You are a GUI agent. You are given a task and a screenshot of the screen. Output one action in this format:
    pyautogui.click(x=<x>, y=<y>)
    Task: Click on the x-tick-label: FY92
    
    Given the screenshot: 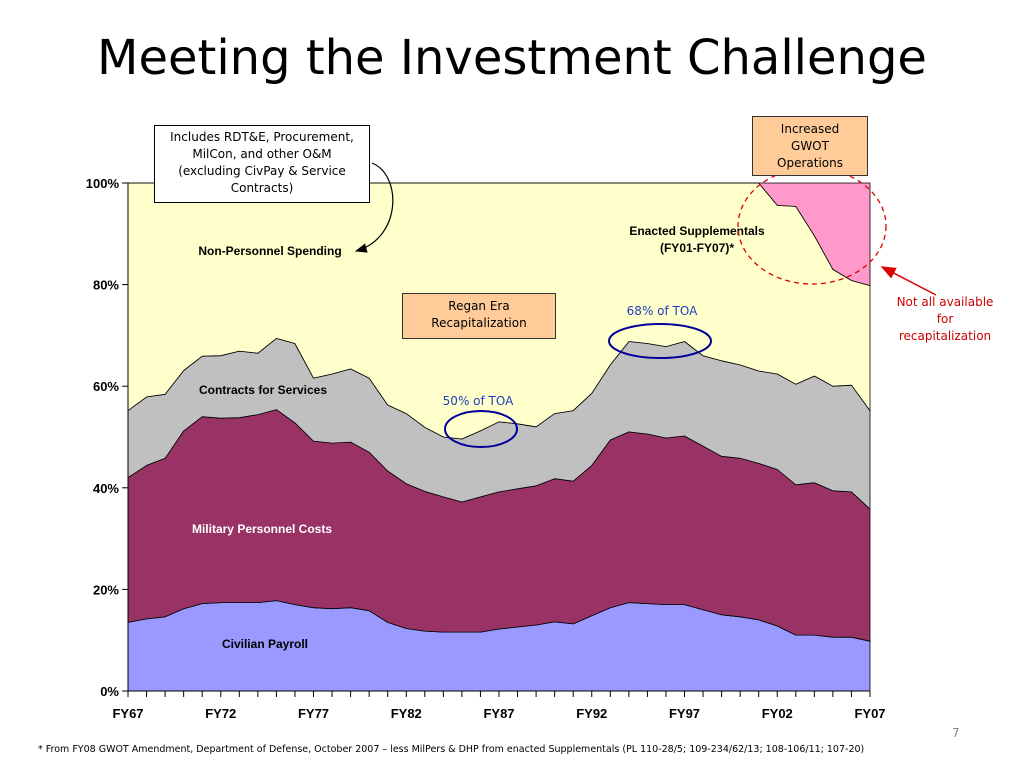 What is the action you would take?
    pyautogui.click(x=591, y=713)
    